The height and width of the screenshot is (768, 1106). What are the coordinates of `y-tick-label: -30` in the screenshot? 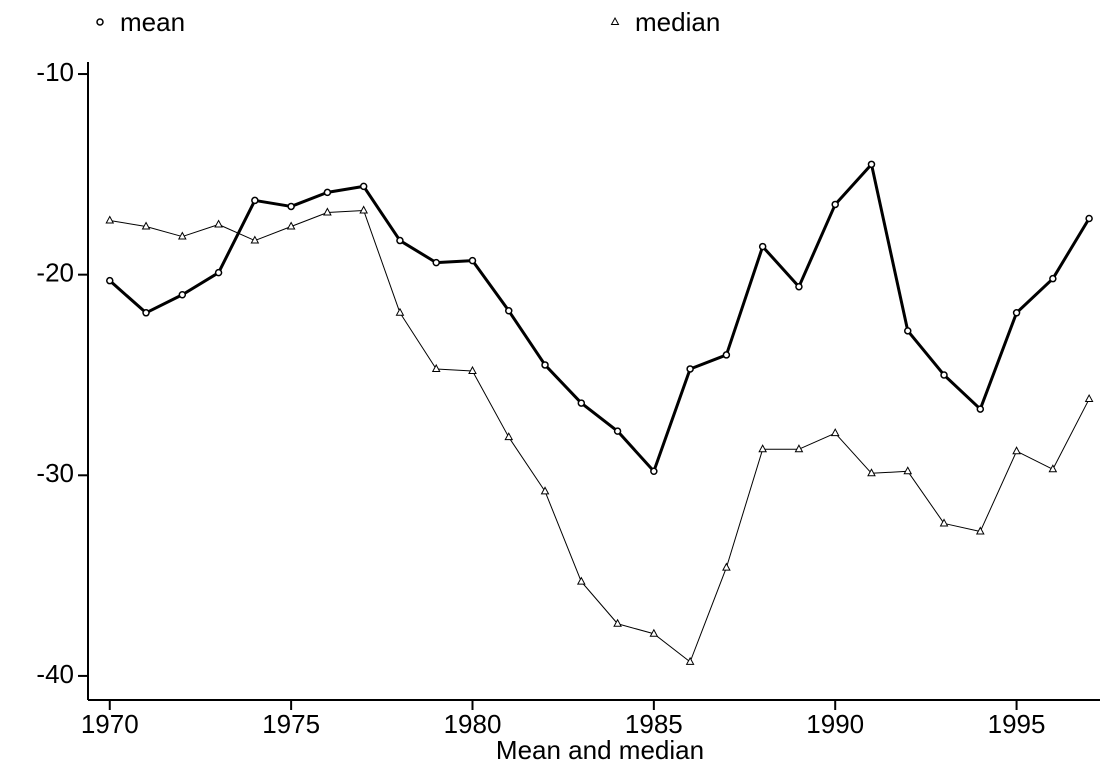 It's located at (55, 473).